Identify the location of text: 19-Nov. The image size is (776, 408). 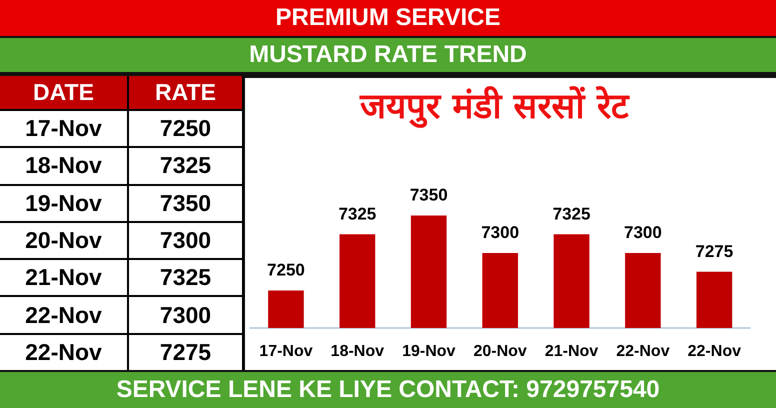
(64, 203).